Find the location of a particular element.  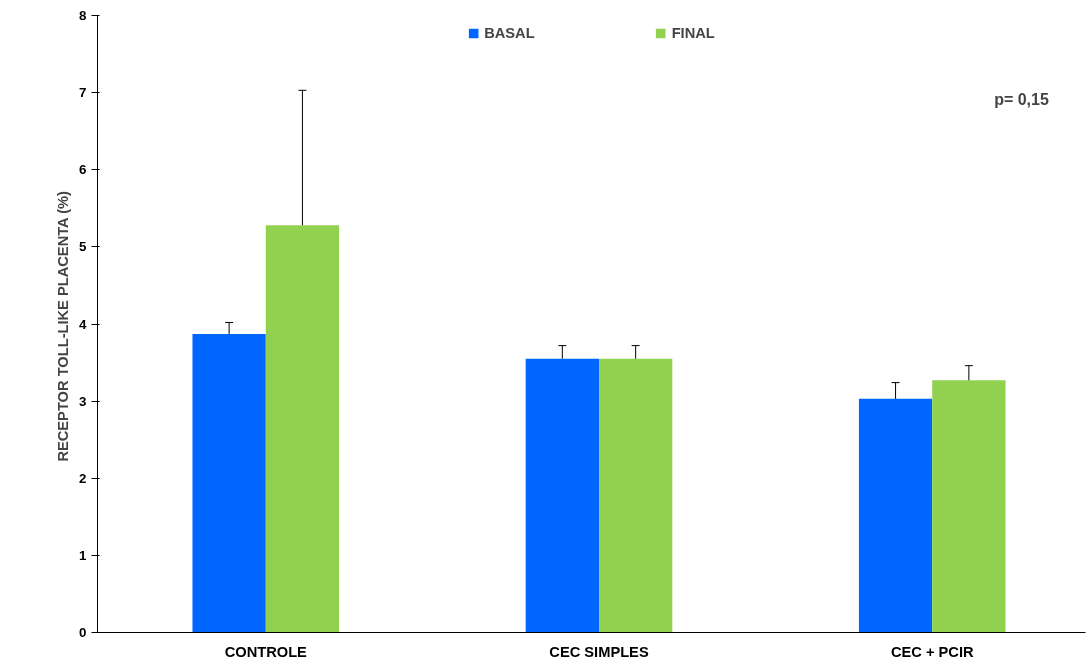

legend-label: FINAL is located at coordinates (693, 33).